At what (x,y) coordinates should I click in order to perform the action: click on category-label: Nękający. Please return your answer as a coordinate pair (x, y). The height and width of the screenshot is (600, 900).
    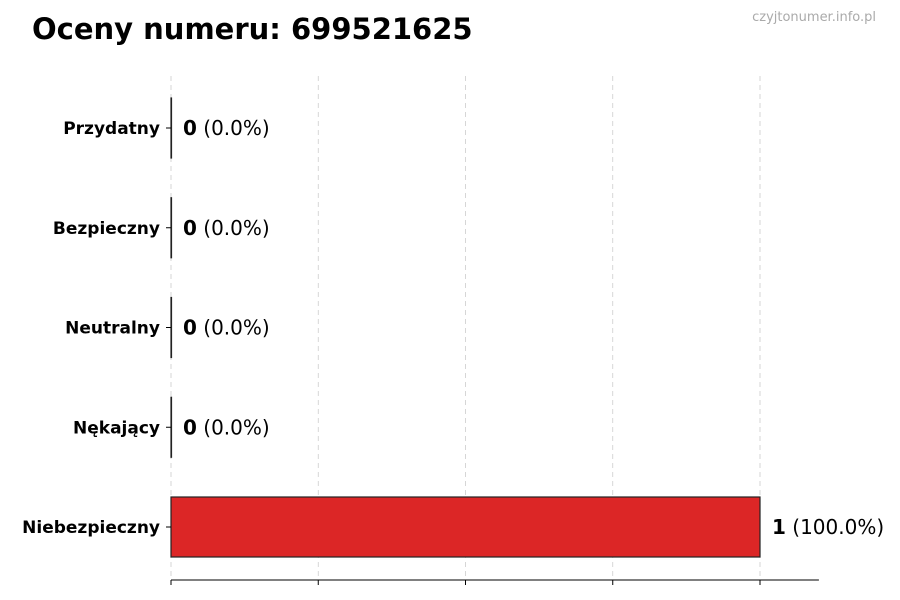
    Looking at the image, I should click on (116, 428).